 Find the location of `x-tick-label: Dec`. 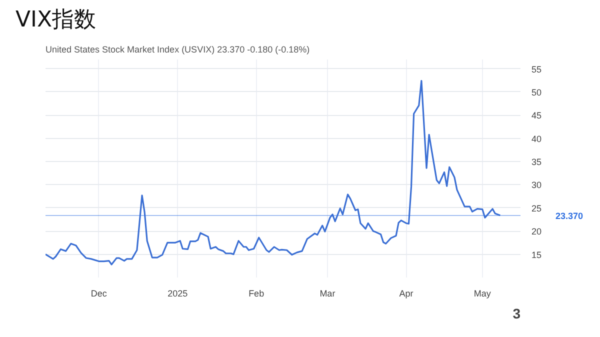

x-tick-label: Dec is located at coordinates (99, 293).